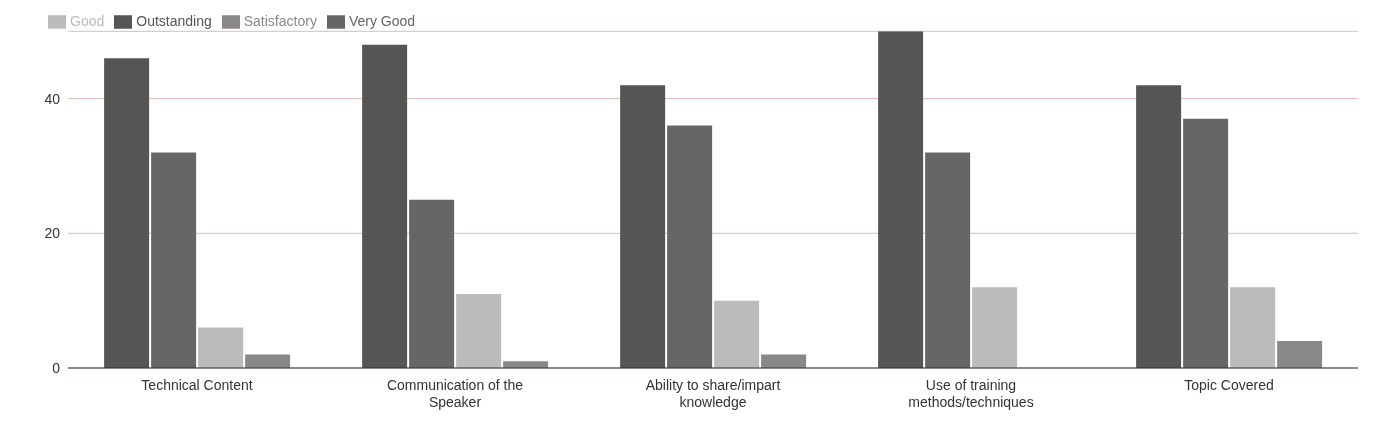 The width and height of the screenshot is (1390, 441). What do you see at coordinates (52, 233) in the screenshot?
I see `y-tick-label: 20` at bounding box center [52, 233].